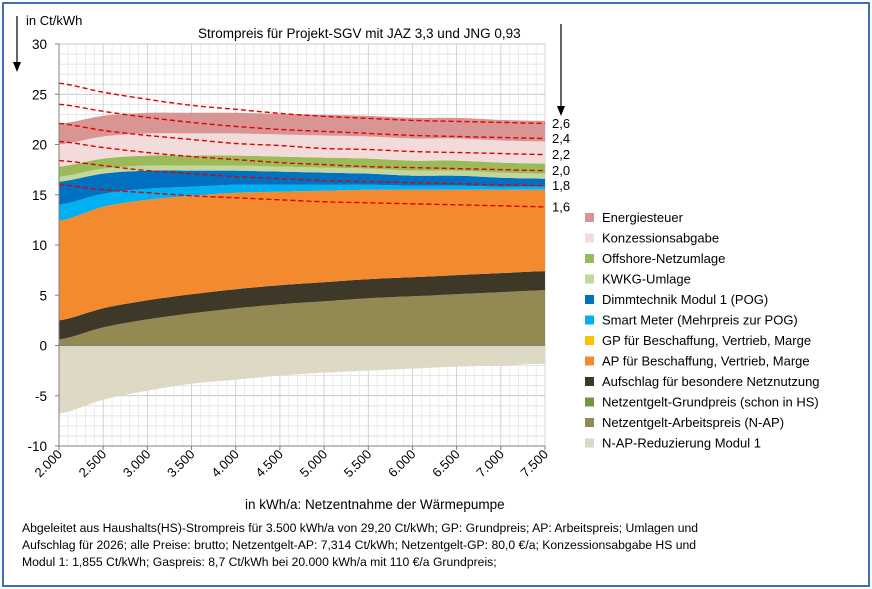  I want to click on area-netzentgelt-arbeitspreis-n-ap-, so click(302, 318).